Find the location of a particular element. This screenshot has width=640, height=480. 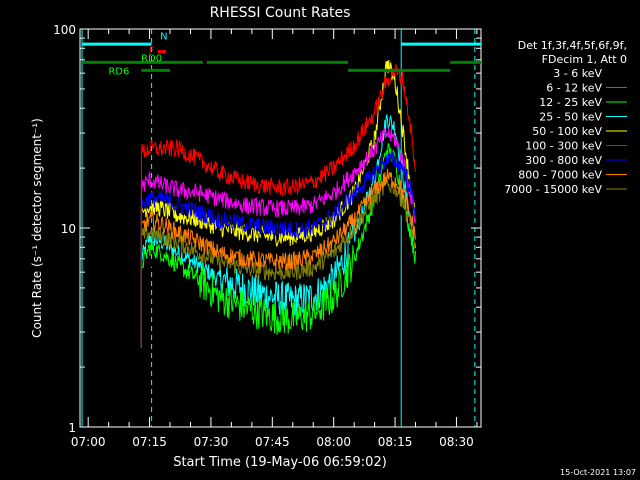

x-tick-labels: 07:00 07:15 07:30 07:45 08:00 08:15 08:30 is located at coordinates (272, 442).